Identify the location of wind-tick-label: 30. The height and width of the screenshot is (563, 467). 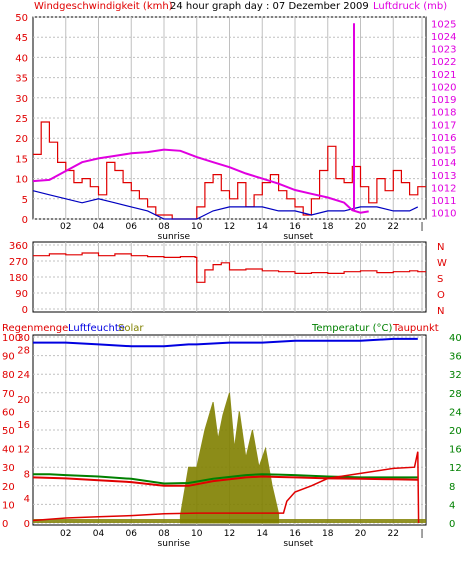
(21, 99).